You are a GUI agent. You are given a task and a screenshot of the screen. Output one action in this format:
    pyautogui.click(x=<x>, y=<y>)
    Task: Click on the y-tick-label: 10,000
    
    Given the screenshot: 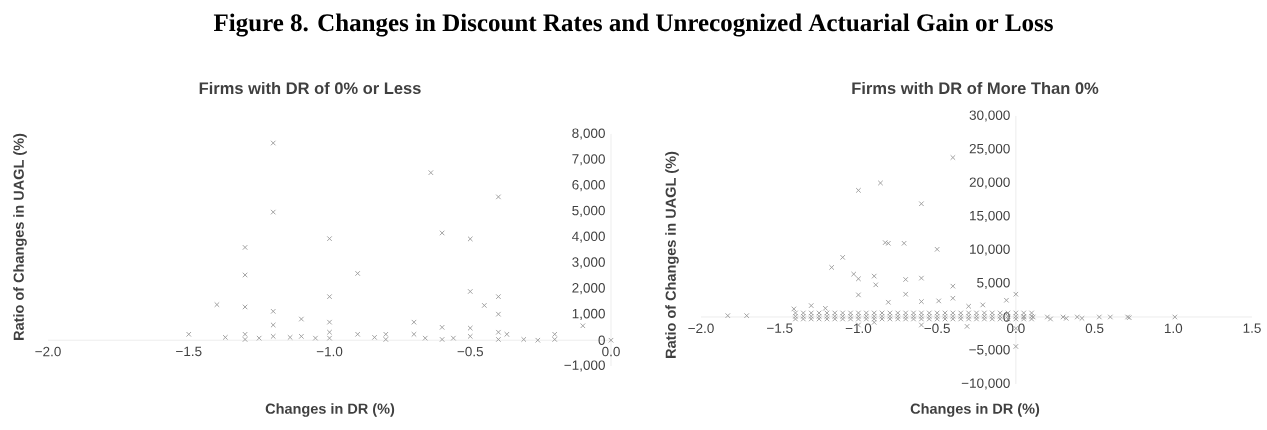 What is the action you would take?
    pyautogui.click(x=990, y=250)
    